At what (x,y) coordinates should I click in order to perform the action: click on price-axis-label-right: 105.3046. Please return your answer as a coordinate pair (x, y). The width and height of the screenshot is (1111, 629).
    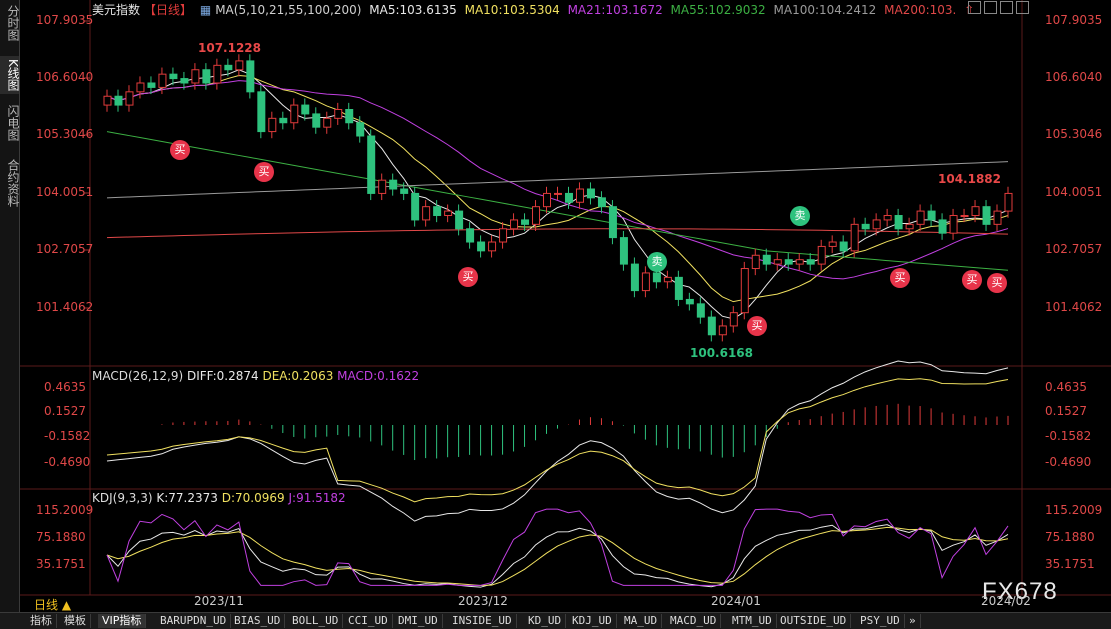
    Looking at the image, I should click on (1074, 134).